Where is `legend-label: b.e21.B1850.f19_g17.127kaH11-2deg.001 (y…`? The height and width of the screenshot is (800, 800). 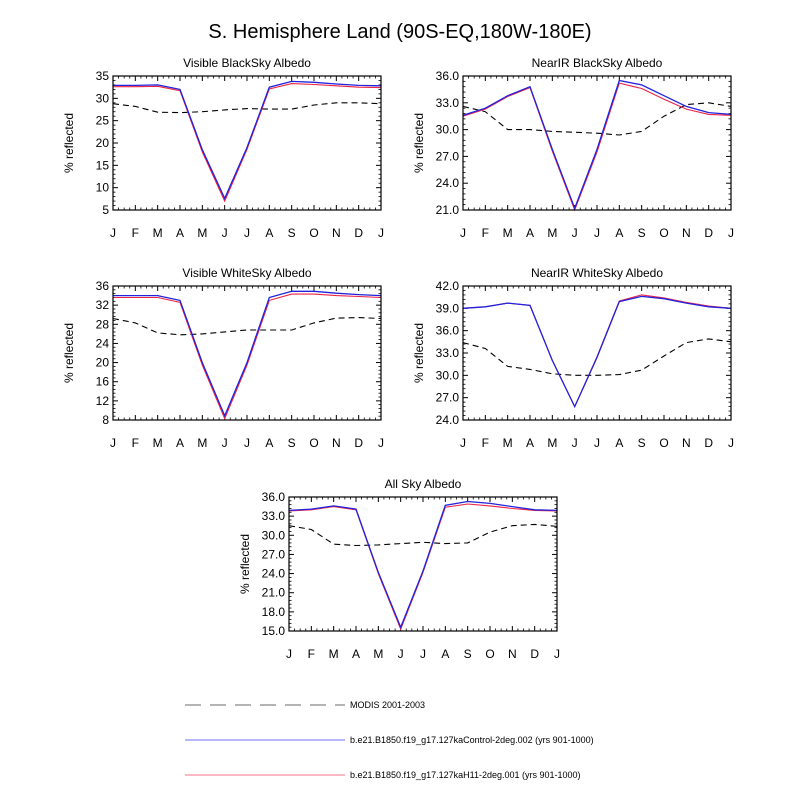 legend-label: b.e21.B1850.f19_g17.127kaH11-2deg.001 (y… is located at coordinates (465, 775).